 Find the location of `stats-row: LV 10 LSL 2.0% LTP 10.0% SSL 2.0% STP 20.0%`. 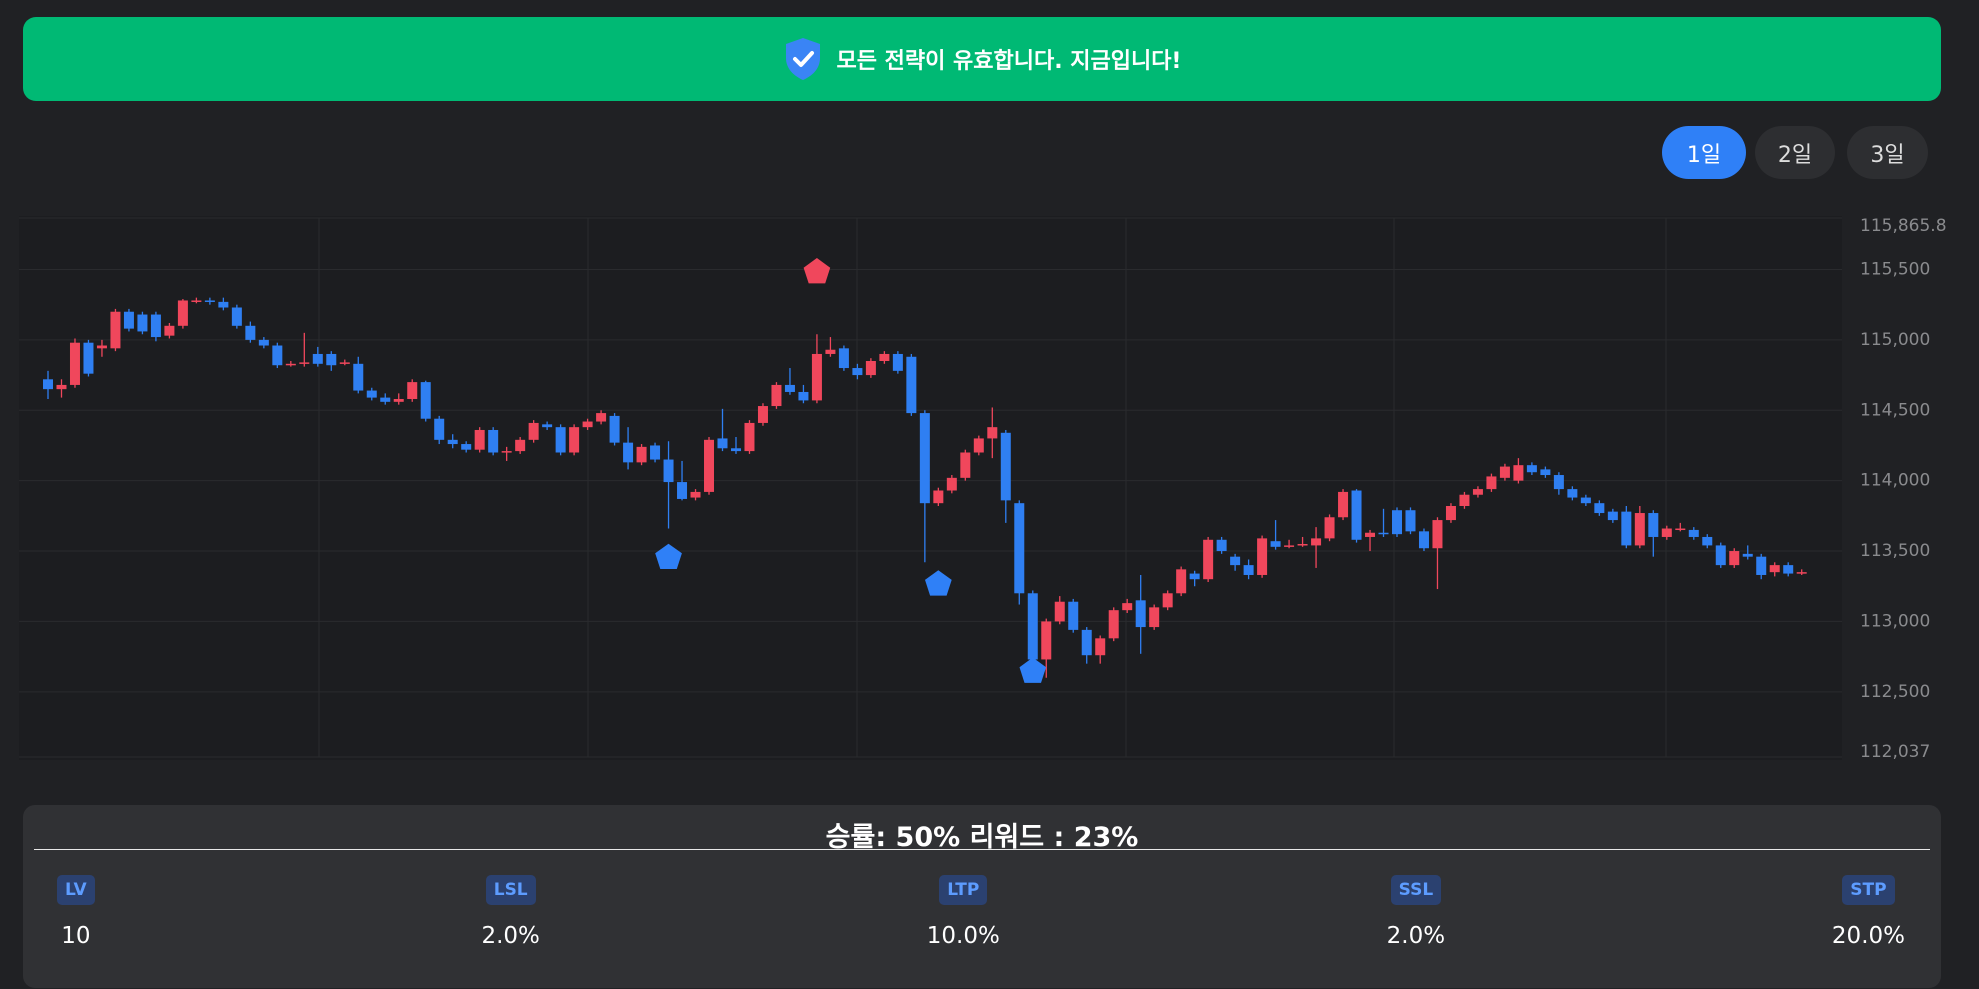

stats-row: LV 10 LSL 2.0% LTP 10.0% SSL 2.0% STP 20.0% is located at coordinates (981, 912).